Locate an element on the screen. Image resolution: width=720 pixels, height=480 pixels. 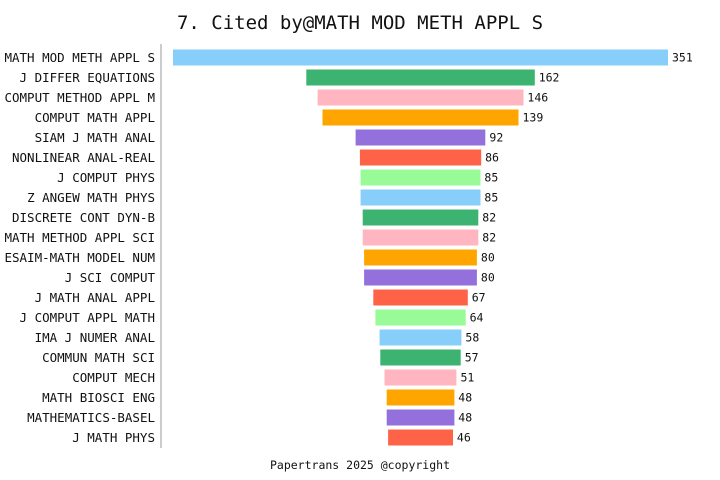
value-label: 162 is located at coordinates (549, 78).